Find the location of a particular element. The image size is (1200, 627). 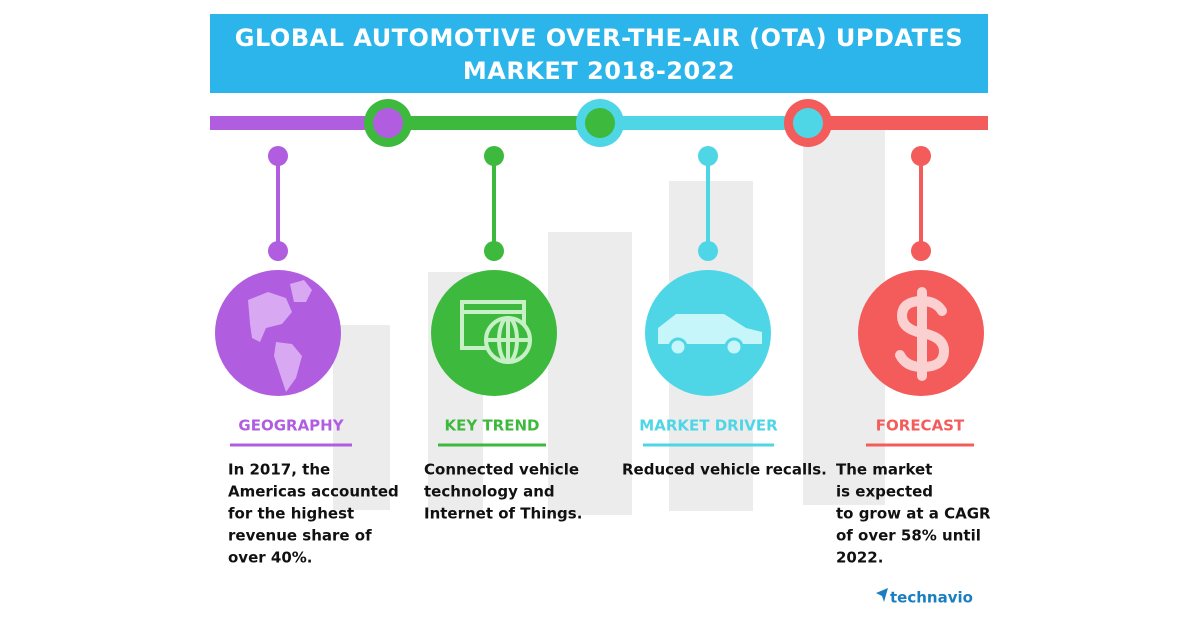

title-line: MARKET 2018-2022 is located at coordinates (599, 71).